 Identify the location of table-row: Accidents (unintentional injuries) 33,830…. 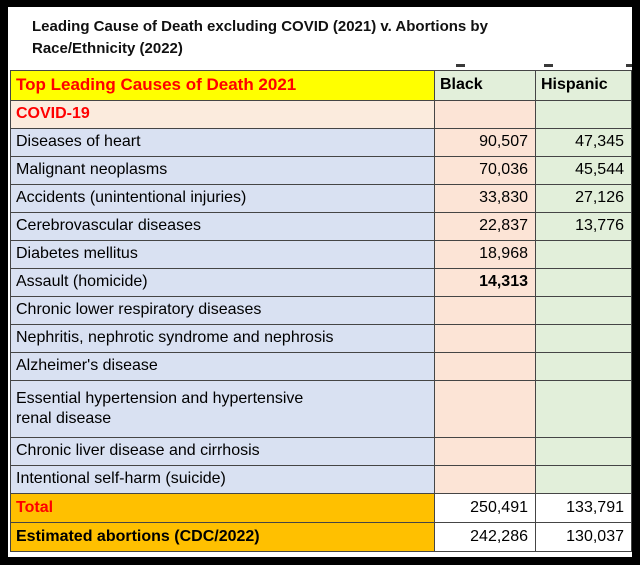
(321, 198).